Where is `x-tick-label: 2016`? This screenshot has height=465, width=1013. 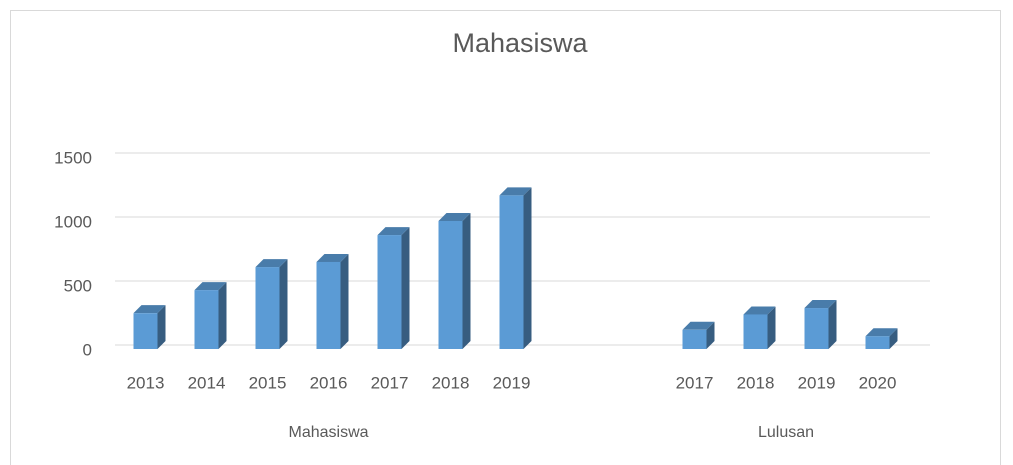
x-tick-label: 2016 is located at coordinates (329, 382).